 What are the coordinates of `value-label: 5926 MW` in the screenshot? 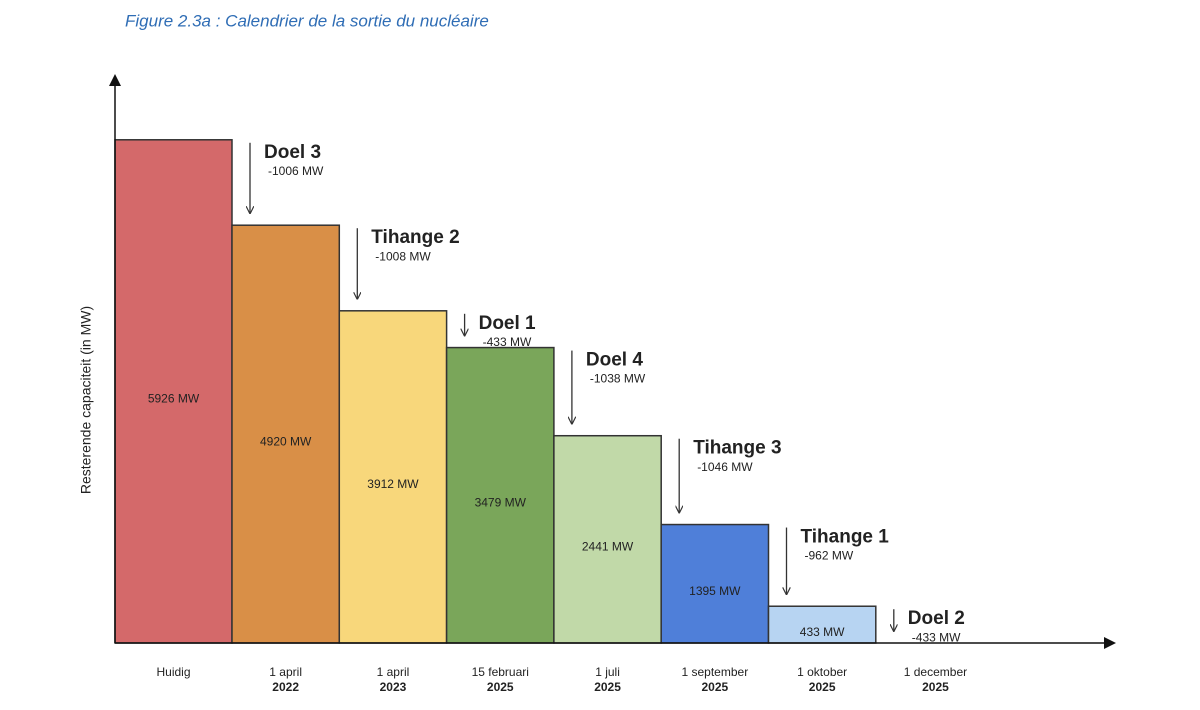 It's located at (174, 399).